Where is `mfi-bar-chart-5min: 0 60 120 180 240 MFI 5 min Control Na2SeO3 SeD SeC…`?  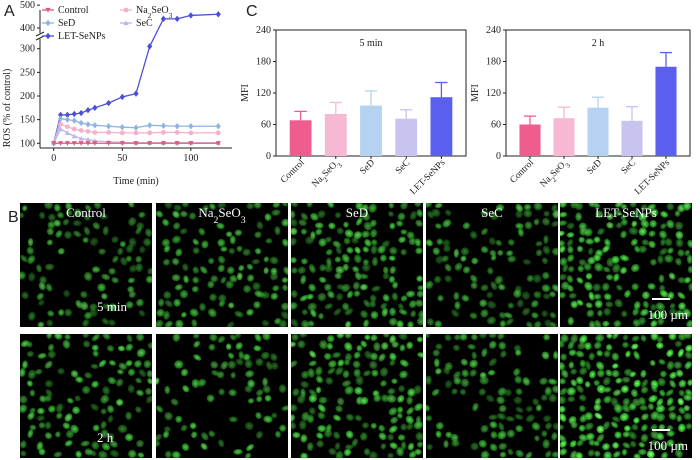 mfi-bar-chart-5min: 0 60 120 180 240 MFI 5 min Control Na2SeO3 SeD SeC… is located at coordinates (353, 111).